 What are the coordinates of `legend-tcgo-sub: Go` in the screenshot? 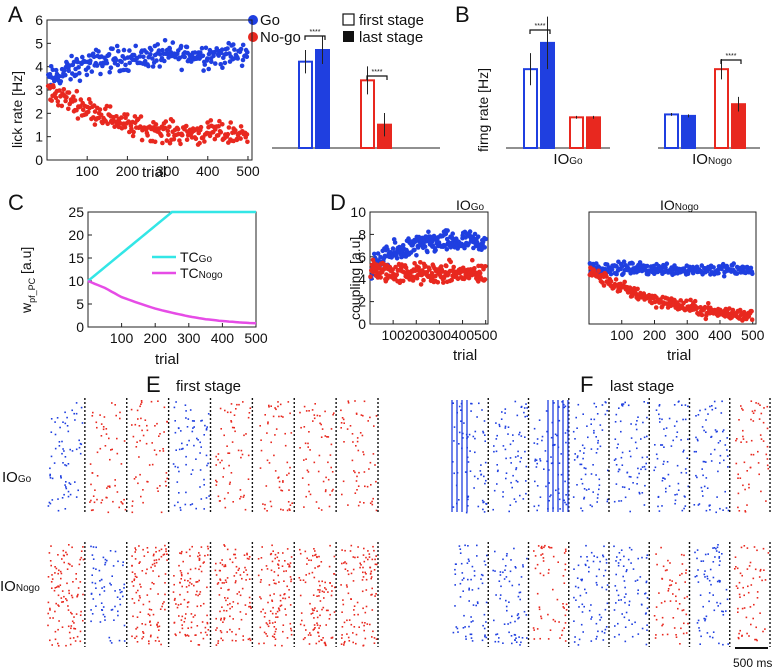 It's located at (206, 259).